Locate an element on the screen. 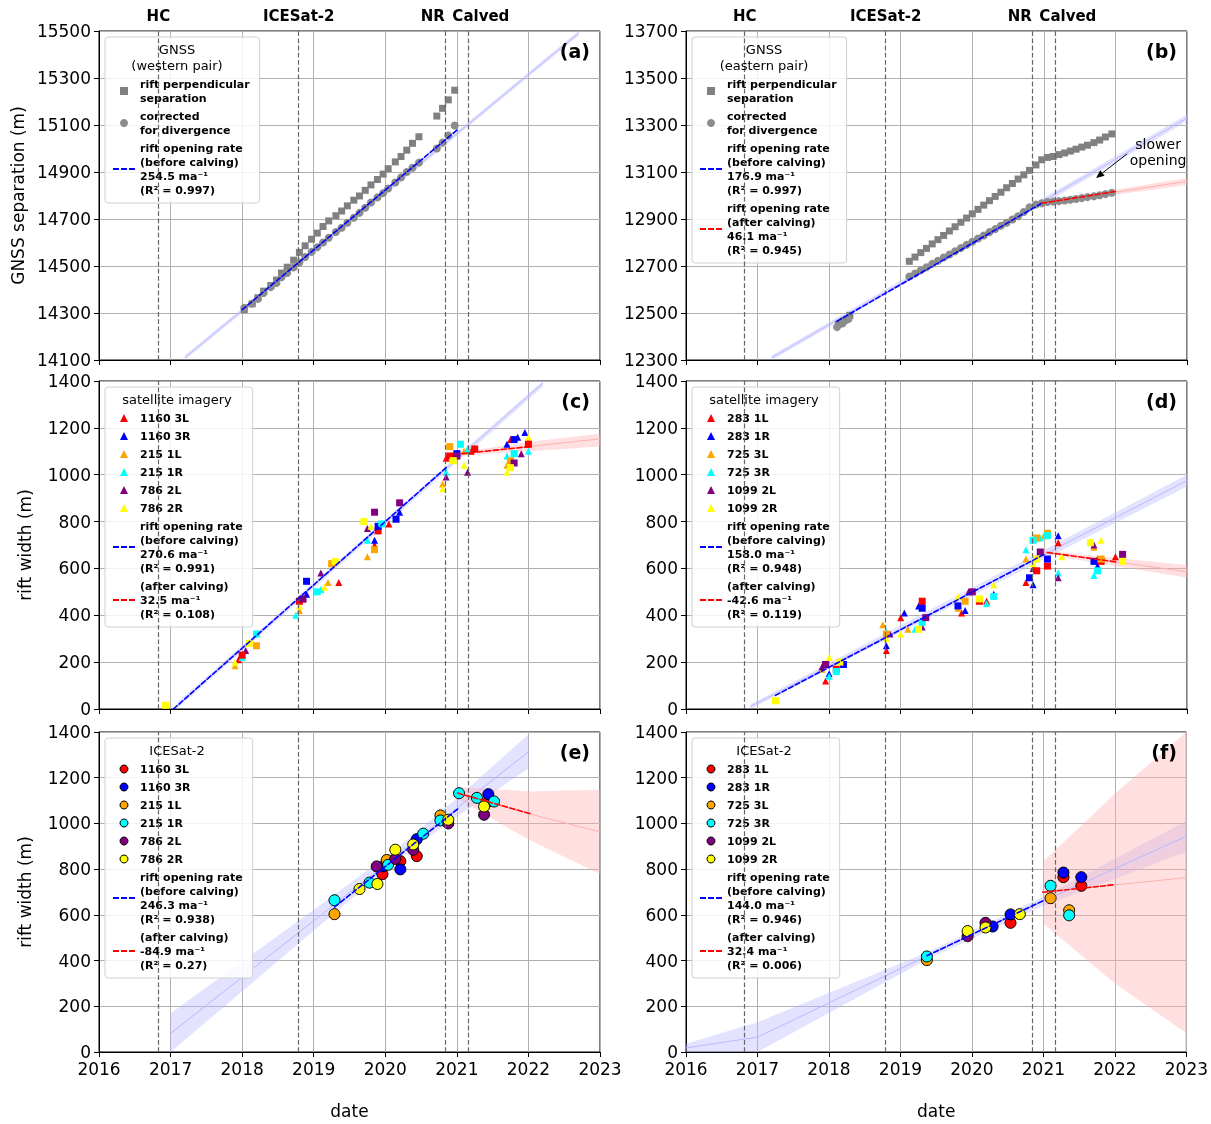  y-tick-label: 12300 is located at coordinates (650, 360).